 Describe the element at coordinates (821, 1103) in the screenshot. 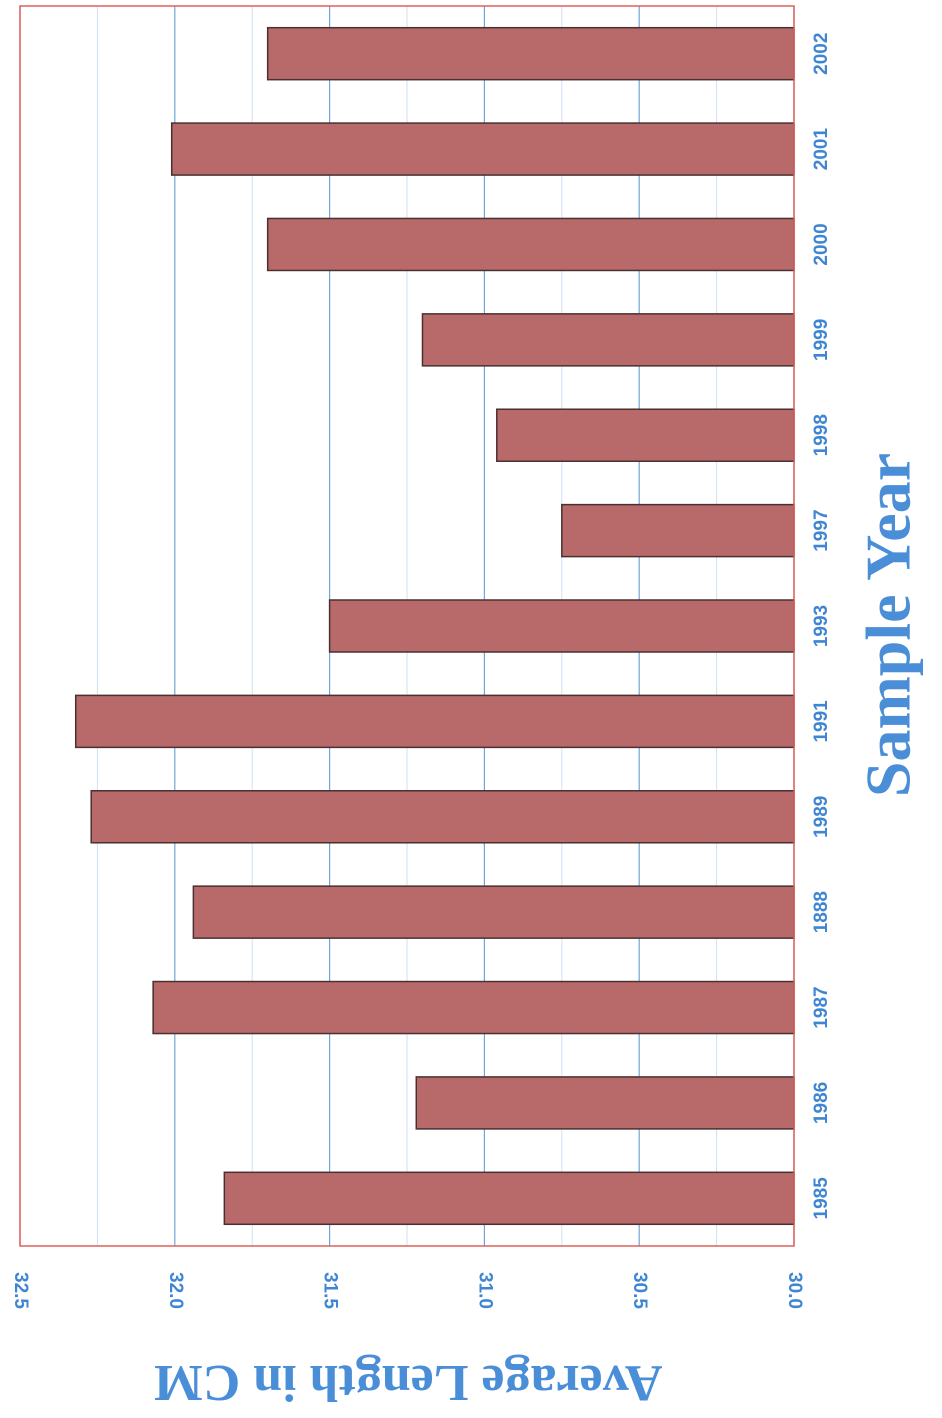

I see `year-tick-label: 1986` at that location.